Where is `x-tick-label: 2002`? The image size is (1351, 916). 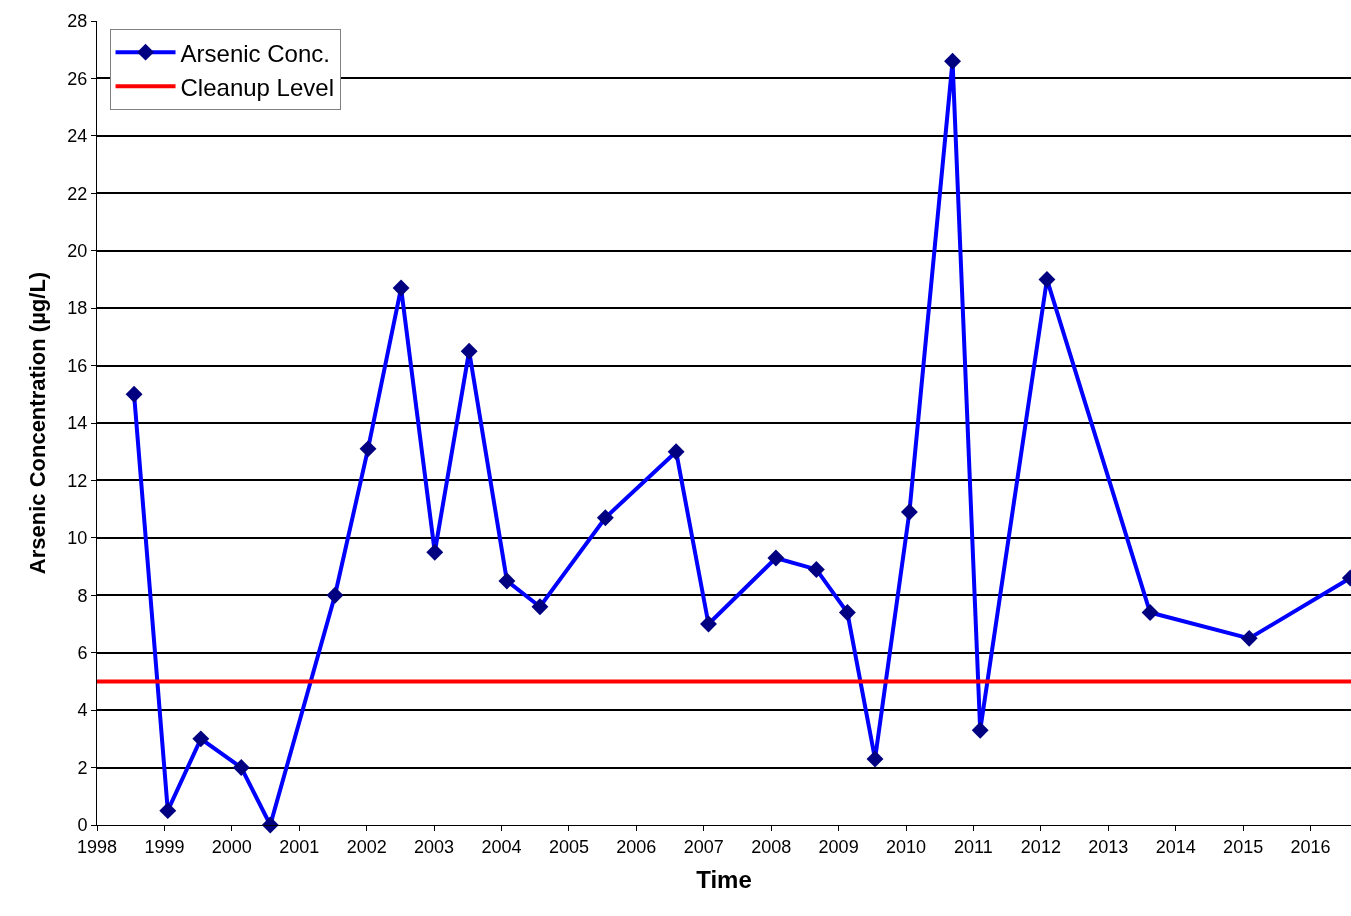
x-tick-label: 2002 is located at coordinates (366, 846).